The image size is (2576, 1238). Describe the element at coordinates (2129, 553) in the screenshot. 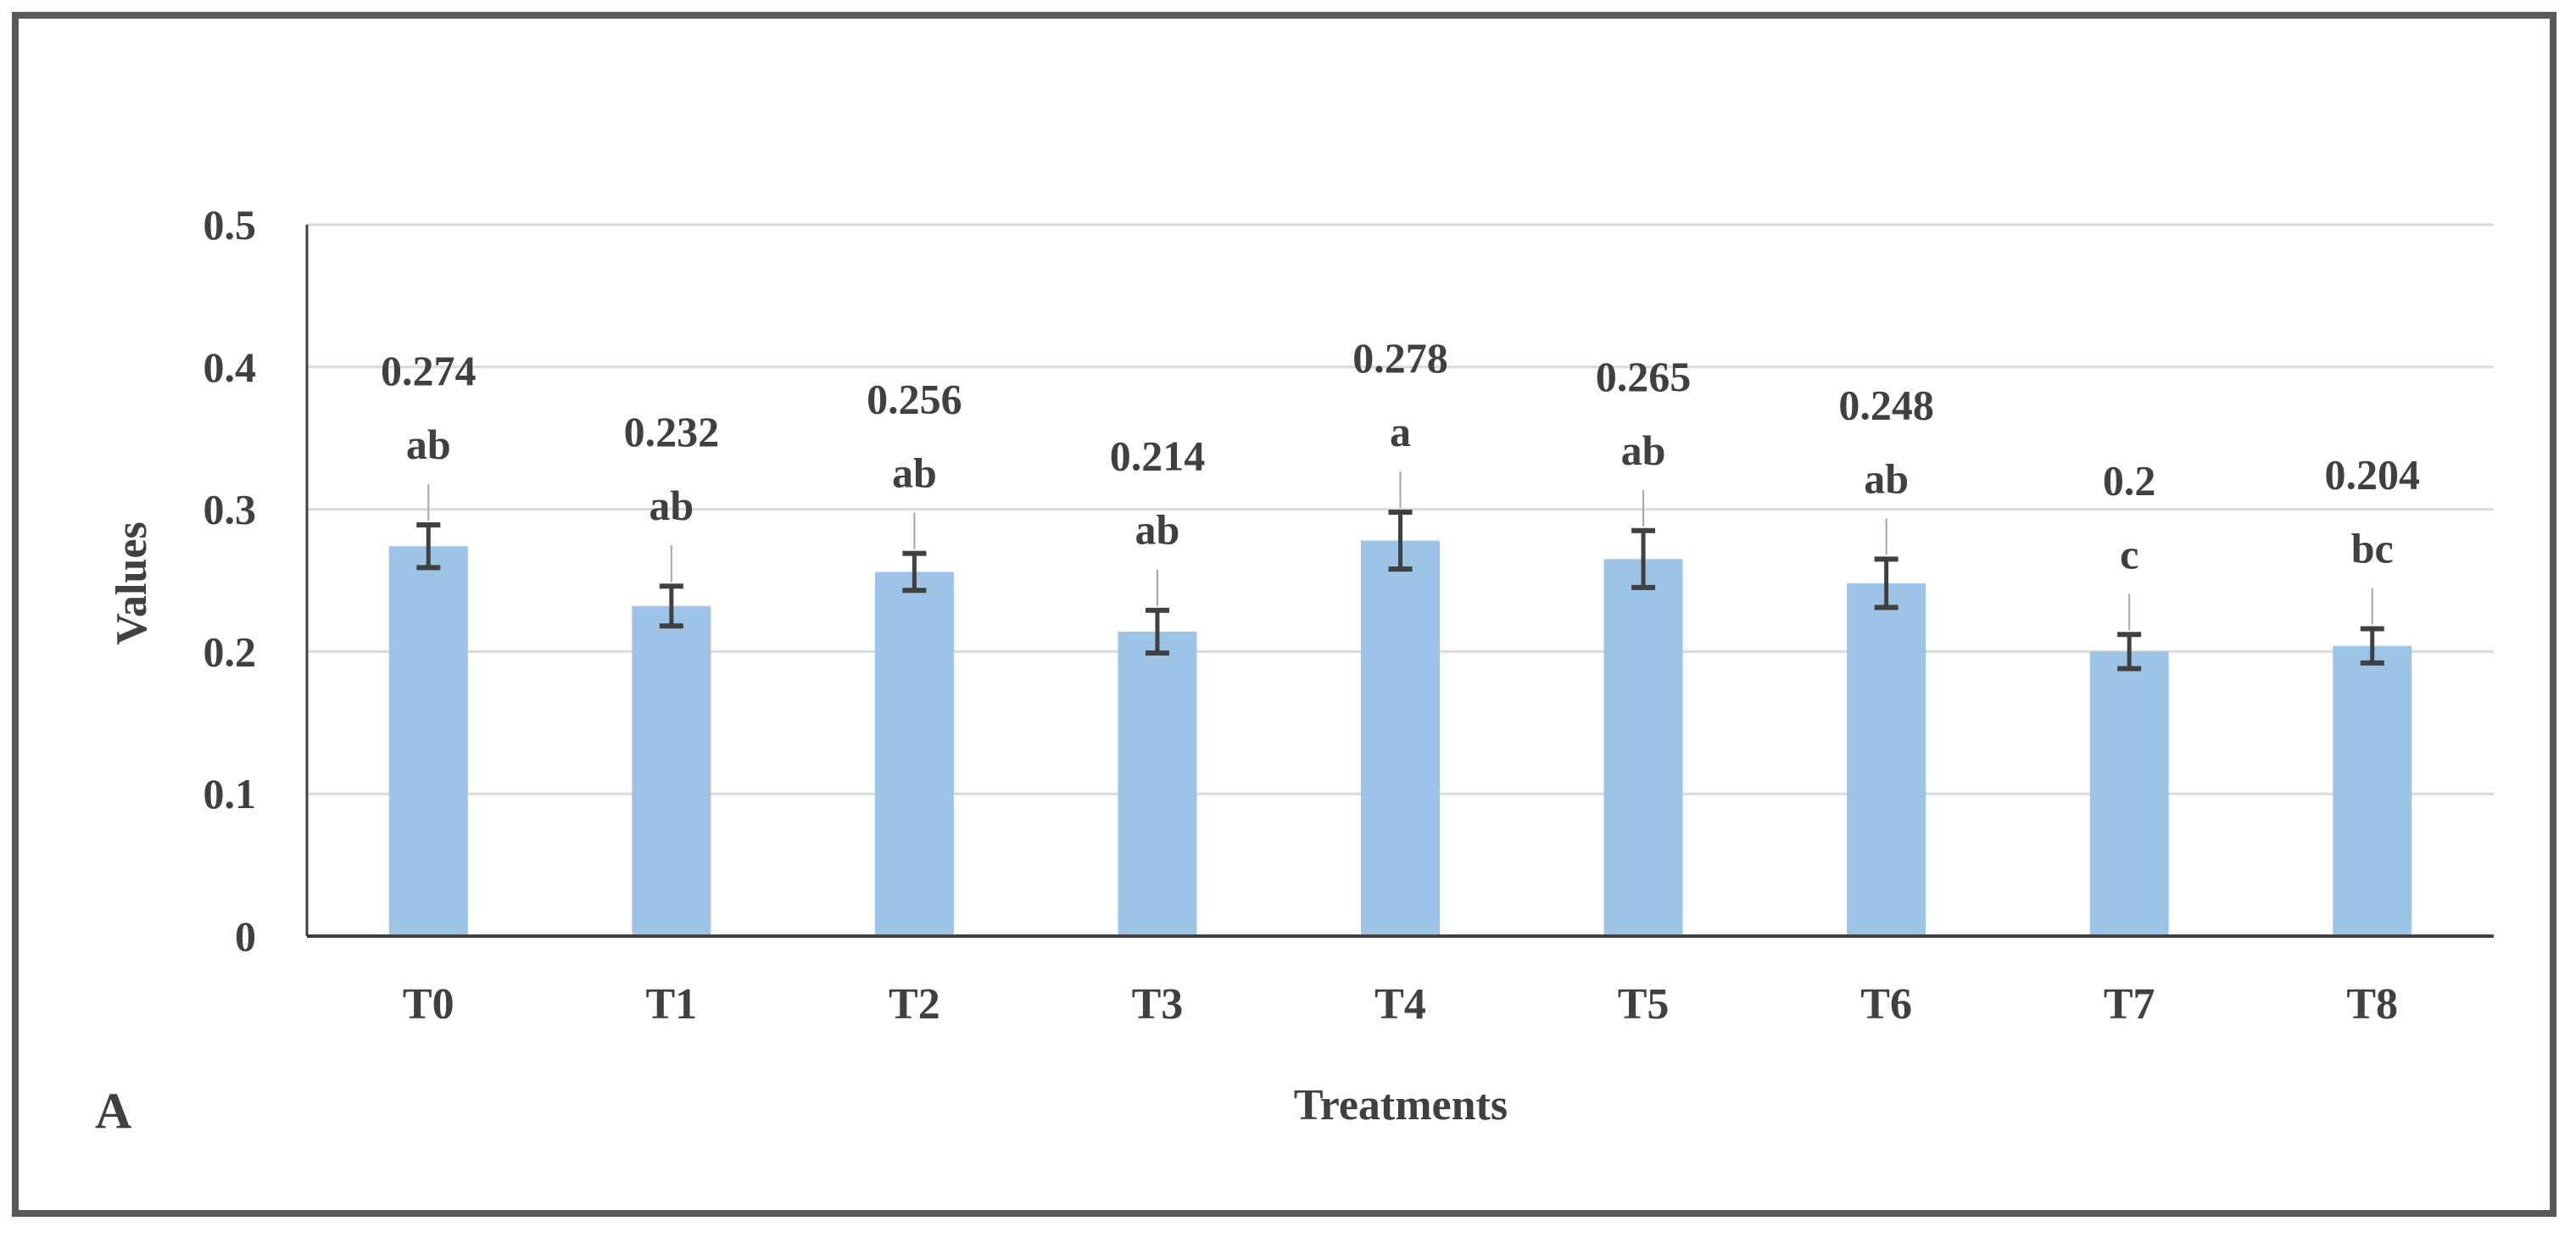

I see `significance-letter: c` at that location.